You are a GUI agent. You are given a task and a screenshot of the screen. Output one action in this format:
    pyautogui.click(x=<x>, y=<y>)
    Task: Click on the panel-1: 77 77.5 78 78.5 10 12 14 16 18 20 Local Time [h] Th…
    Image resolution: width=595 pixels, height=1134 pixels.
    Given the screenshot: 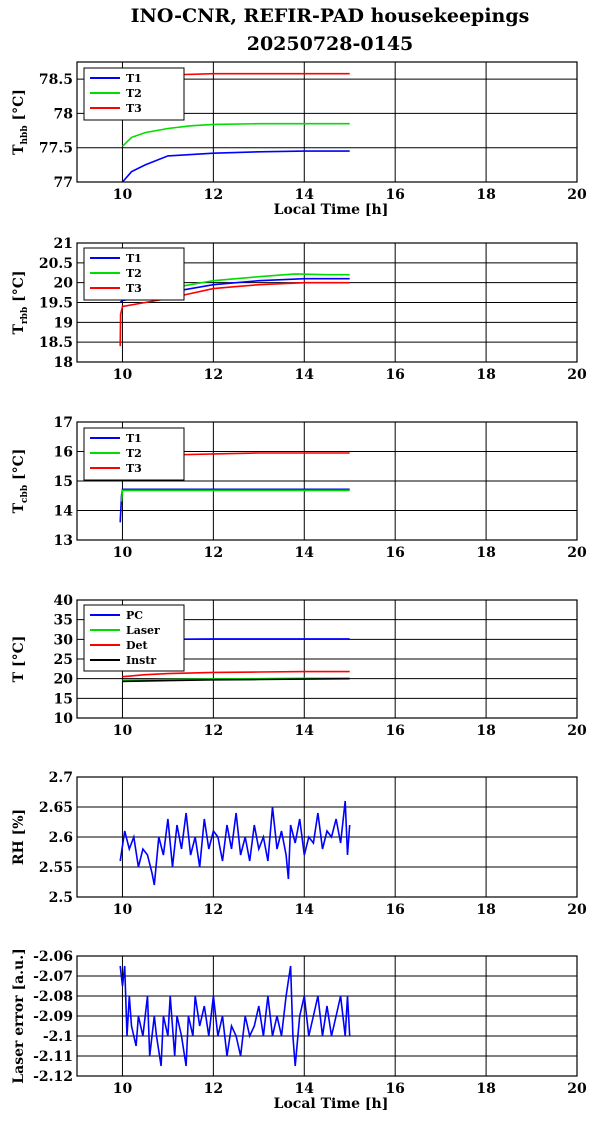 What is the action you would take?
    pyautogui.click(x=299, y=139)
    